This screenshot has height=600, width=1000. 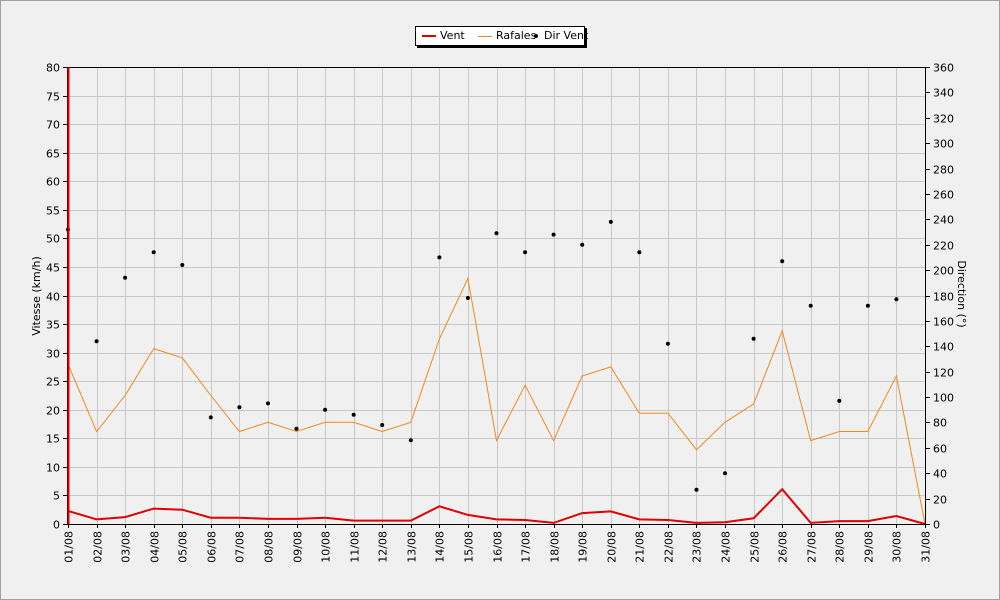 What do you see at coordinates (640, 547) in the screenshot?
I see `x-tick-label: 21/08` at bounding box center [640, 547].